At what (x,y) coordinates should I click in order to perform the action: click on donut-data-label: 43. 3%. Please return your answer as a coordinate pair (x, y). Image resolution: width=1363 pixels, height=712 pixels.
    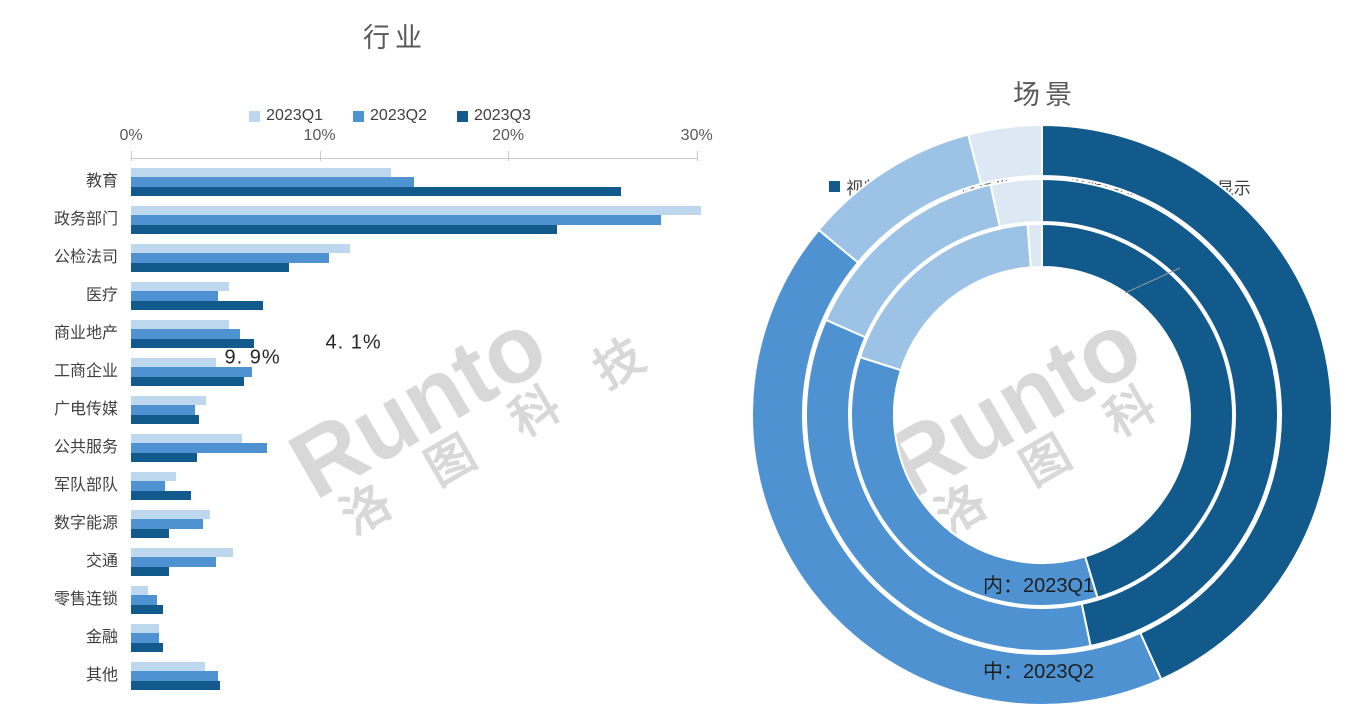
    Looking at the image, I should click on (629, 477).